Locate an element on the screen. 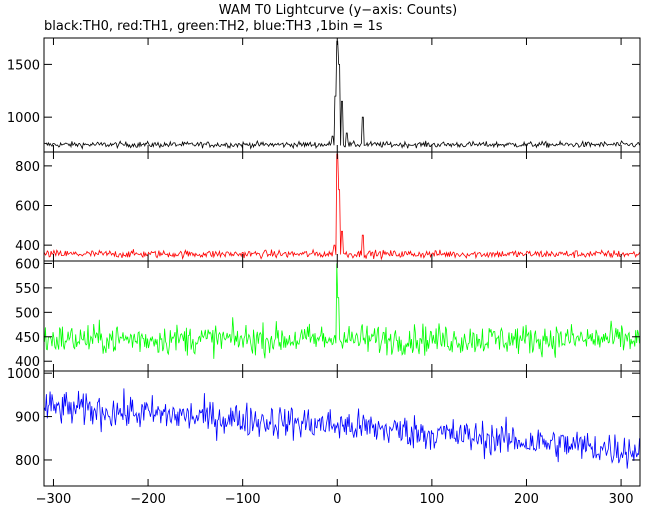 This screenshot has width=650, height=505. x-tick-label: −300 is located at coordinates (54, 498).